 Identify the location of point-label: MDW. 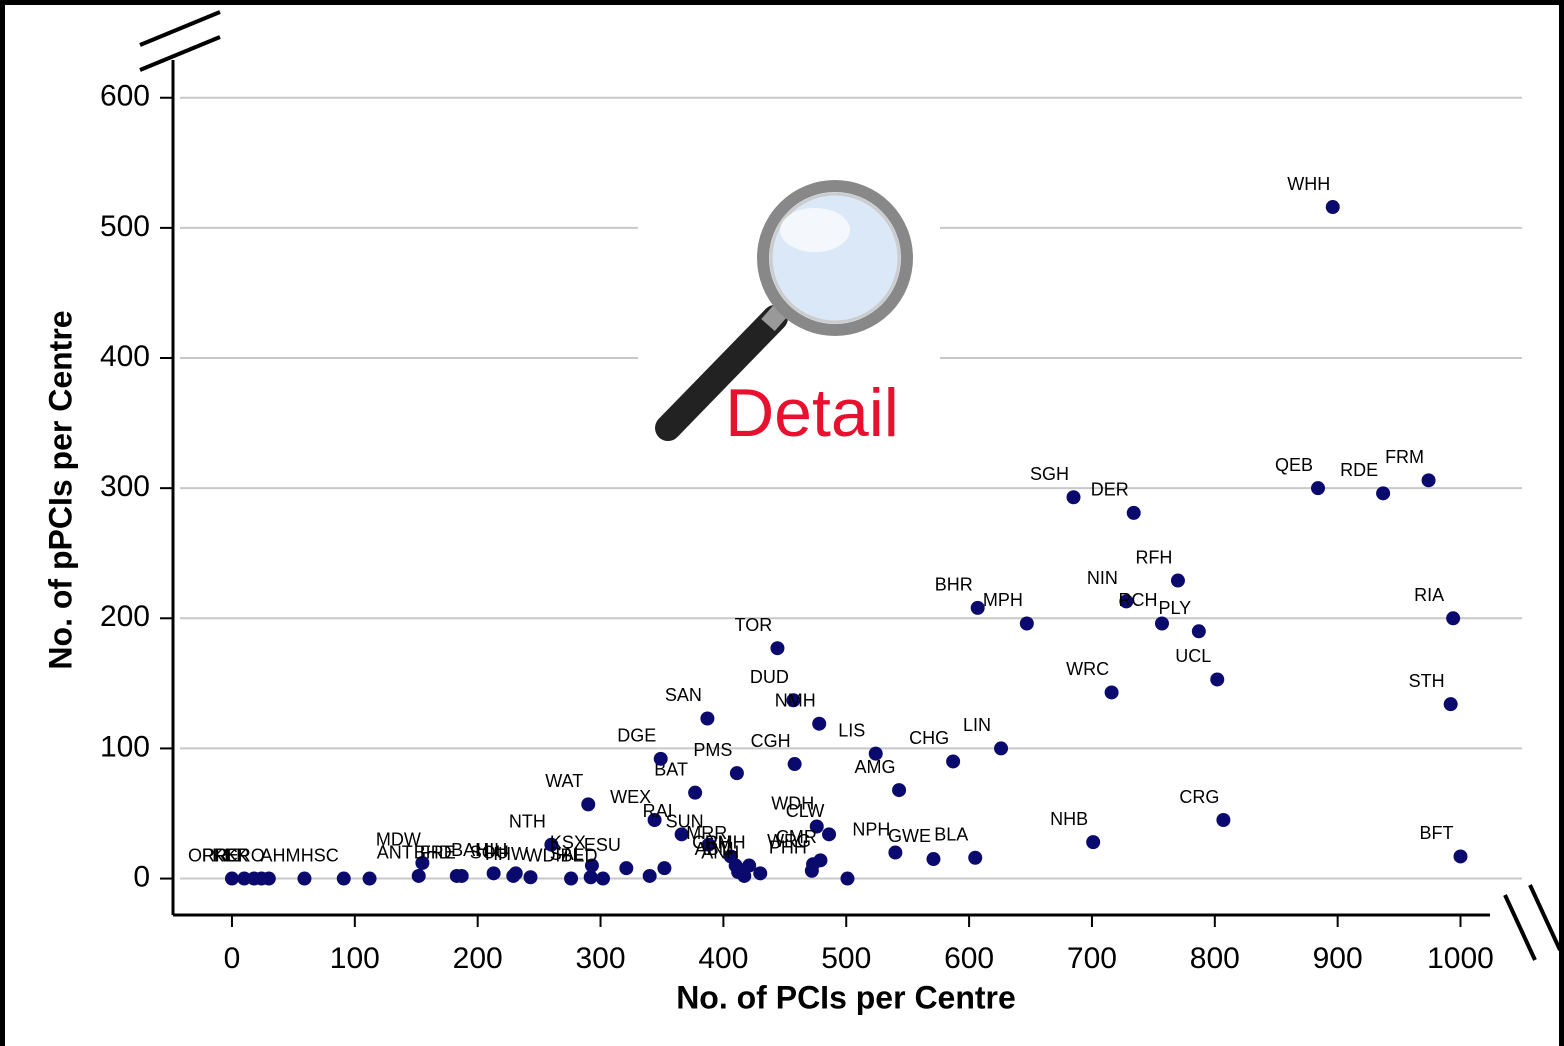
(398, 840).